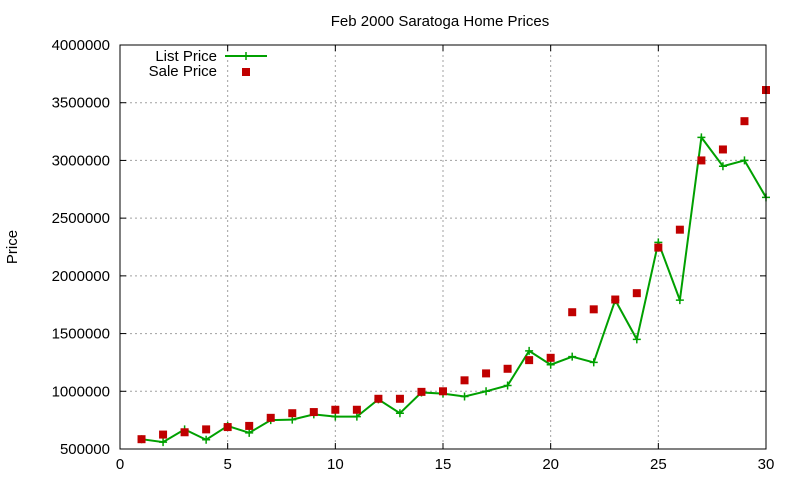  Describe the element at coordinates (81, 103) in the screenshot. I see `y-tick-label: 3500000` at that location.